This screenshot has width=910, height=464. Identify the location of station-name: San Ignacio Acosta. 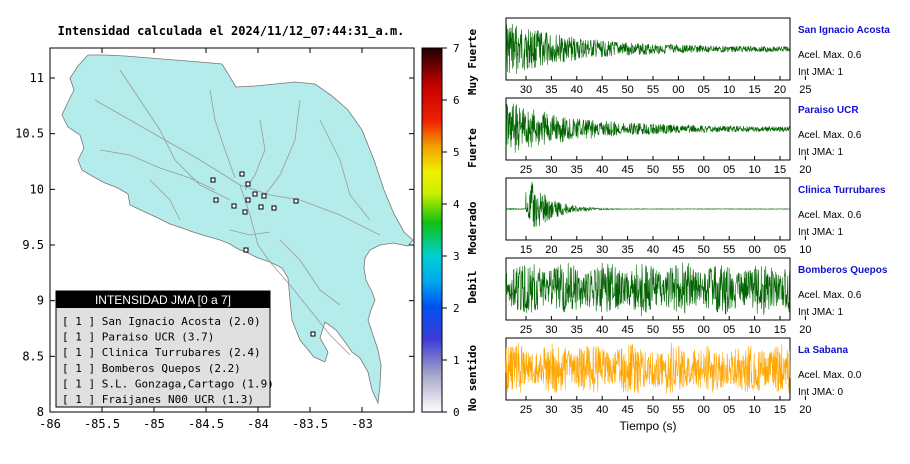
(844, 30).